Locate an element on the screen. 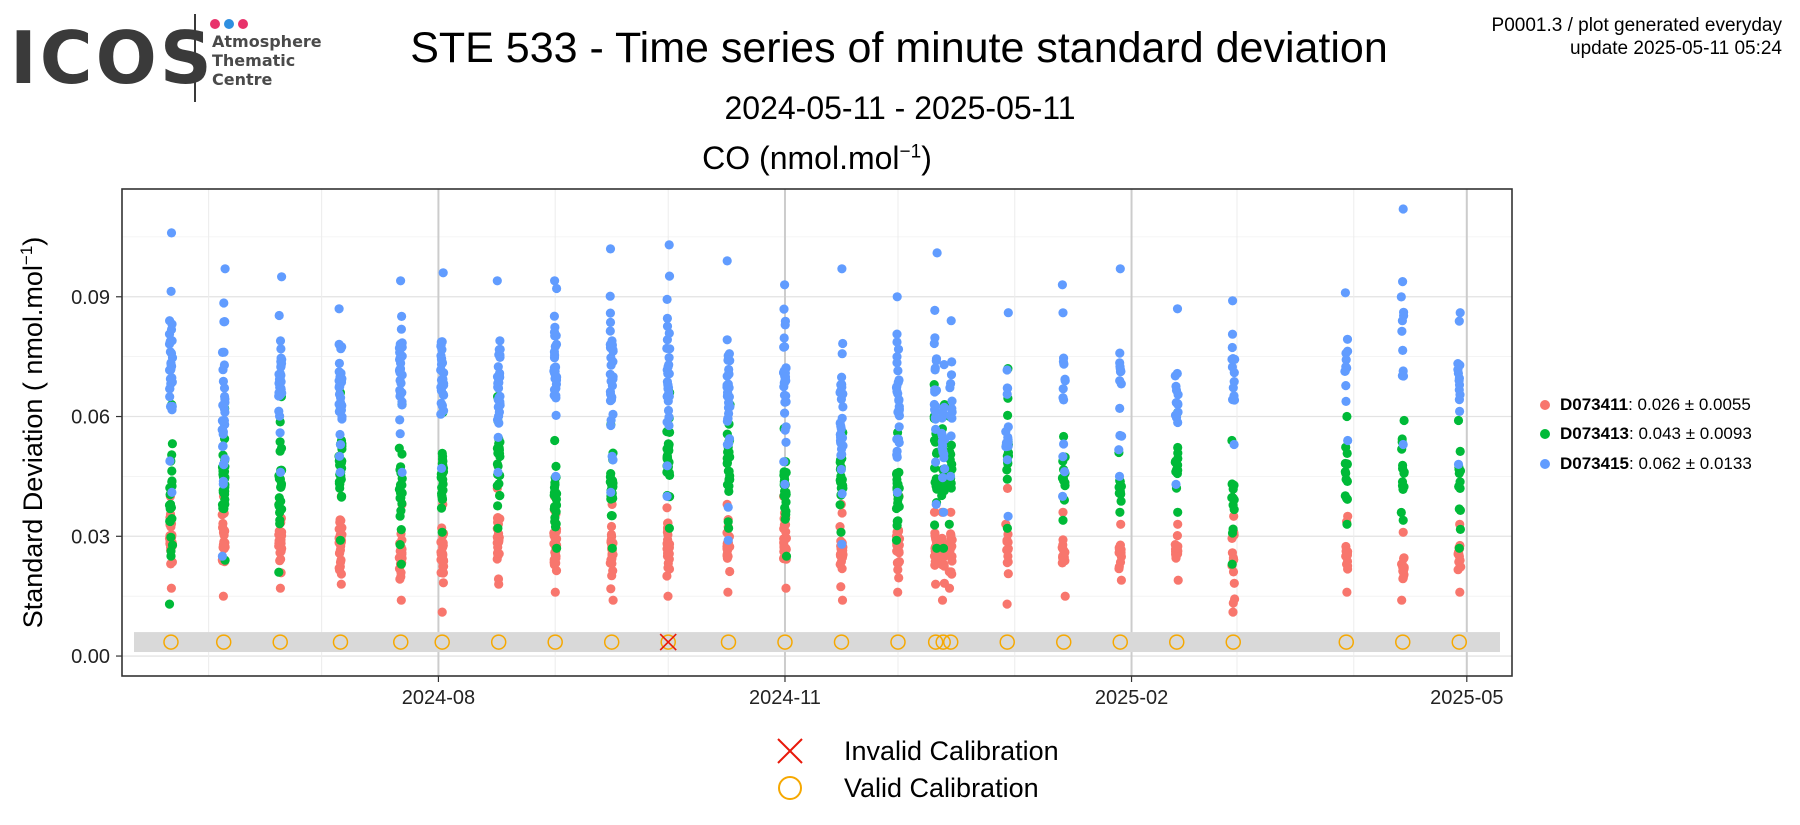 This screenshot has height=825, width=1800. unit-close: ) is located at coordinates (926, 158).